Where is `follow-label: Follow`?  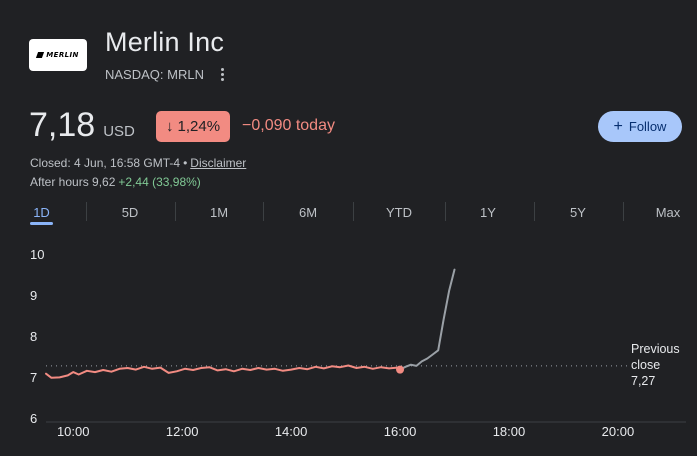
follow-label: Follow is located at coordinates (647, 126).